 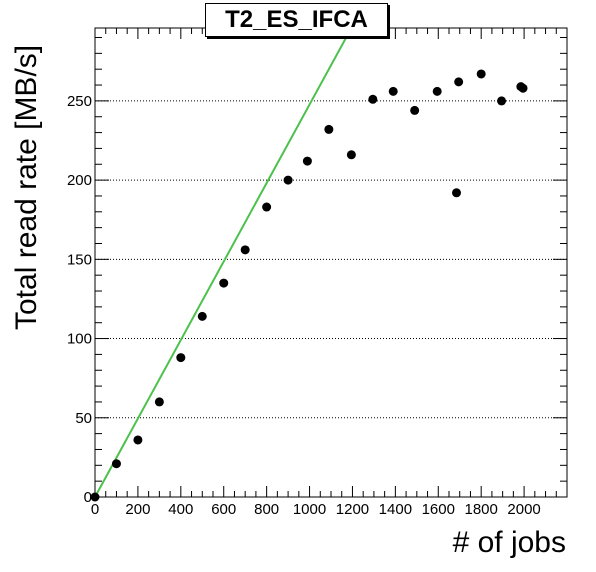 What do you see at coordinates (509, 542) in the screenshot?
I see `x-axis-label: # of jobs` at bounding box center [509, 542].